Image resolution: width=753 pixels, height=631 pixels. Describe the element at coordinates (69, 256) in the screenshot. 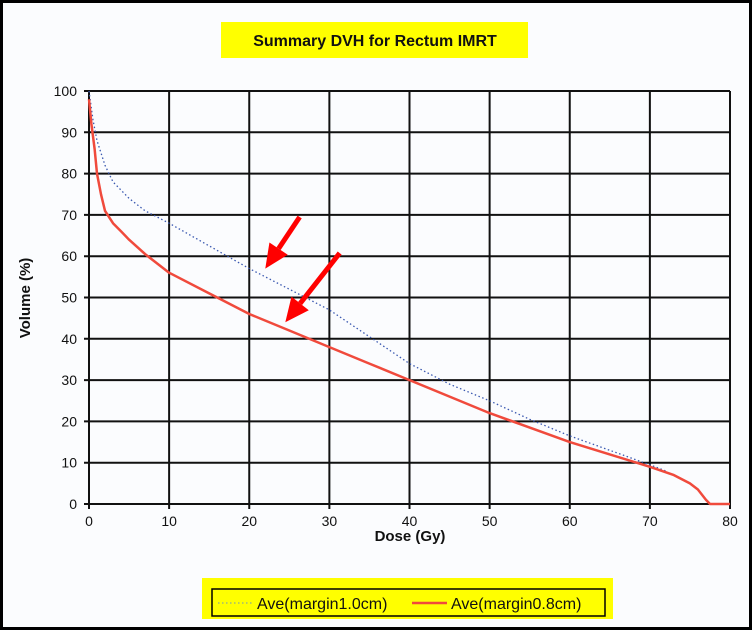

I see `y-tick-label: 60` at that location.